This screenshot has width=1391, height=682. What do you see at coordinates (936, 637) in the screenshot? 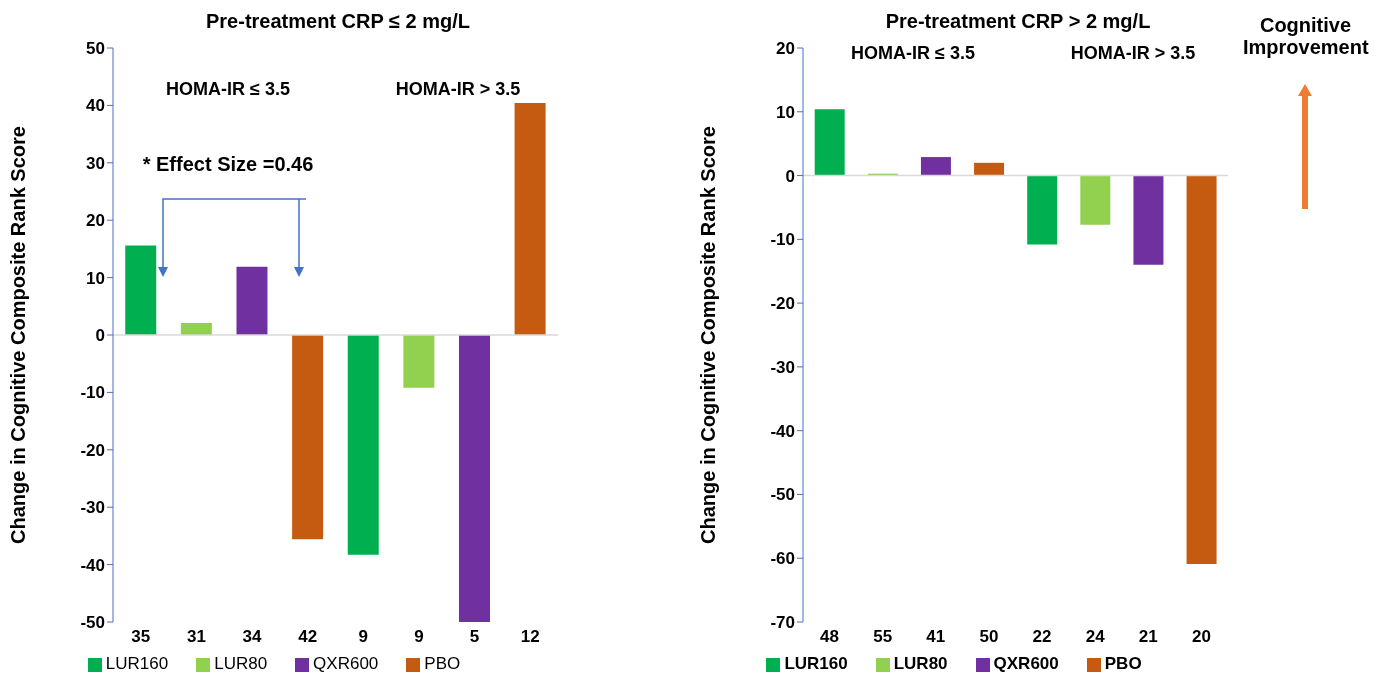
I see `x-tick-label: 41` at bounding box center [936, 637].